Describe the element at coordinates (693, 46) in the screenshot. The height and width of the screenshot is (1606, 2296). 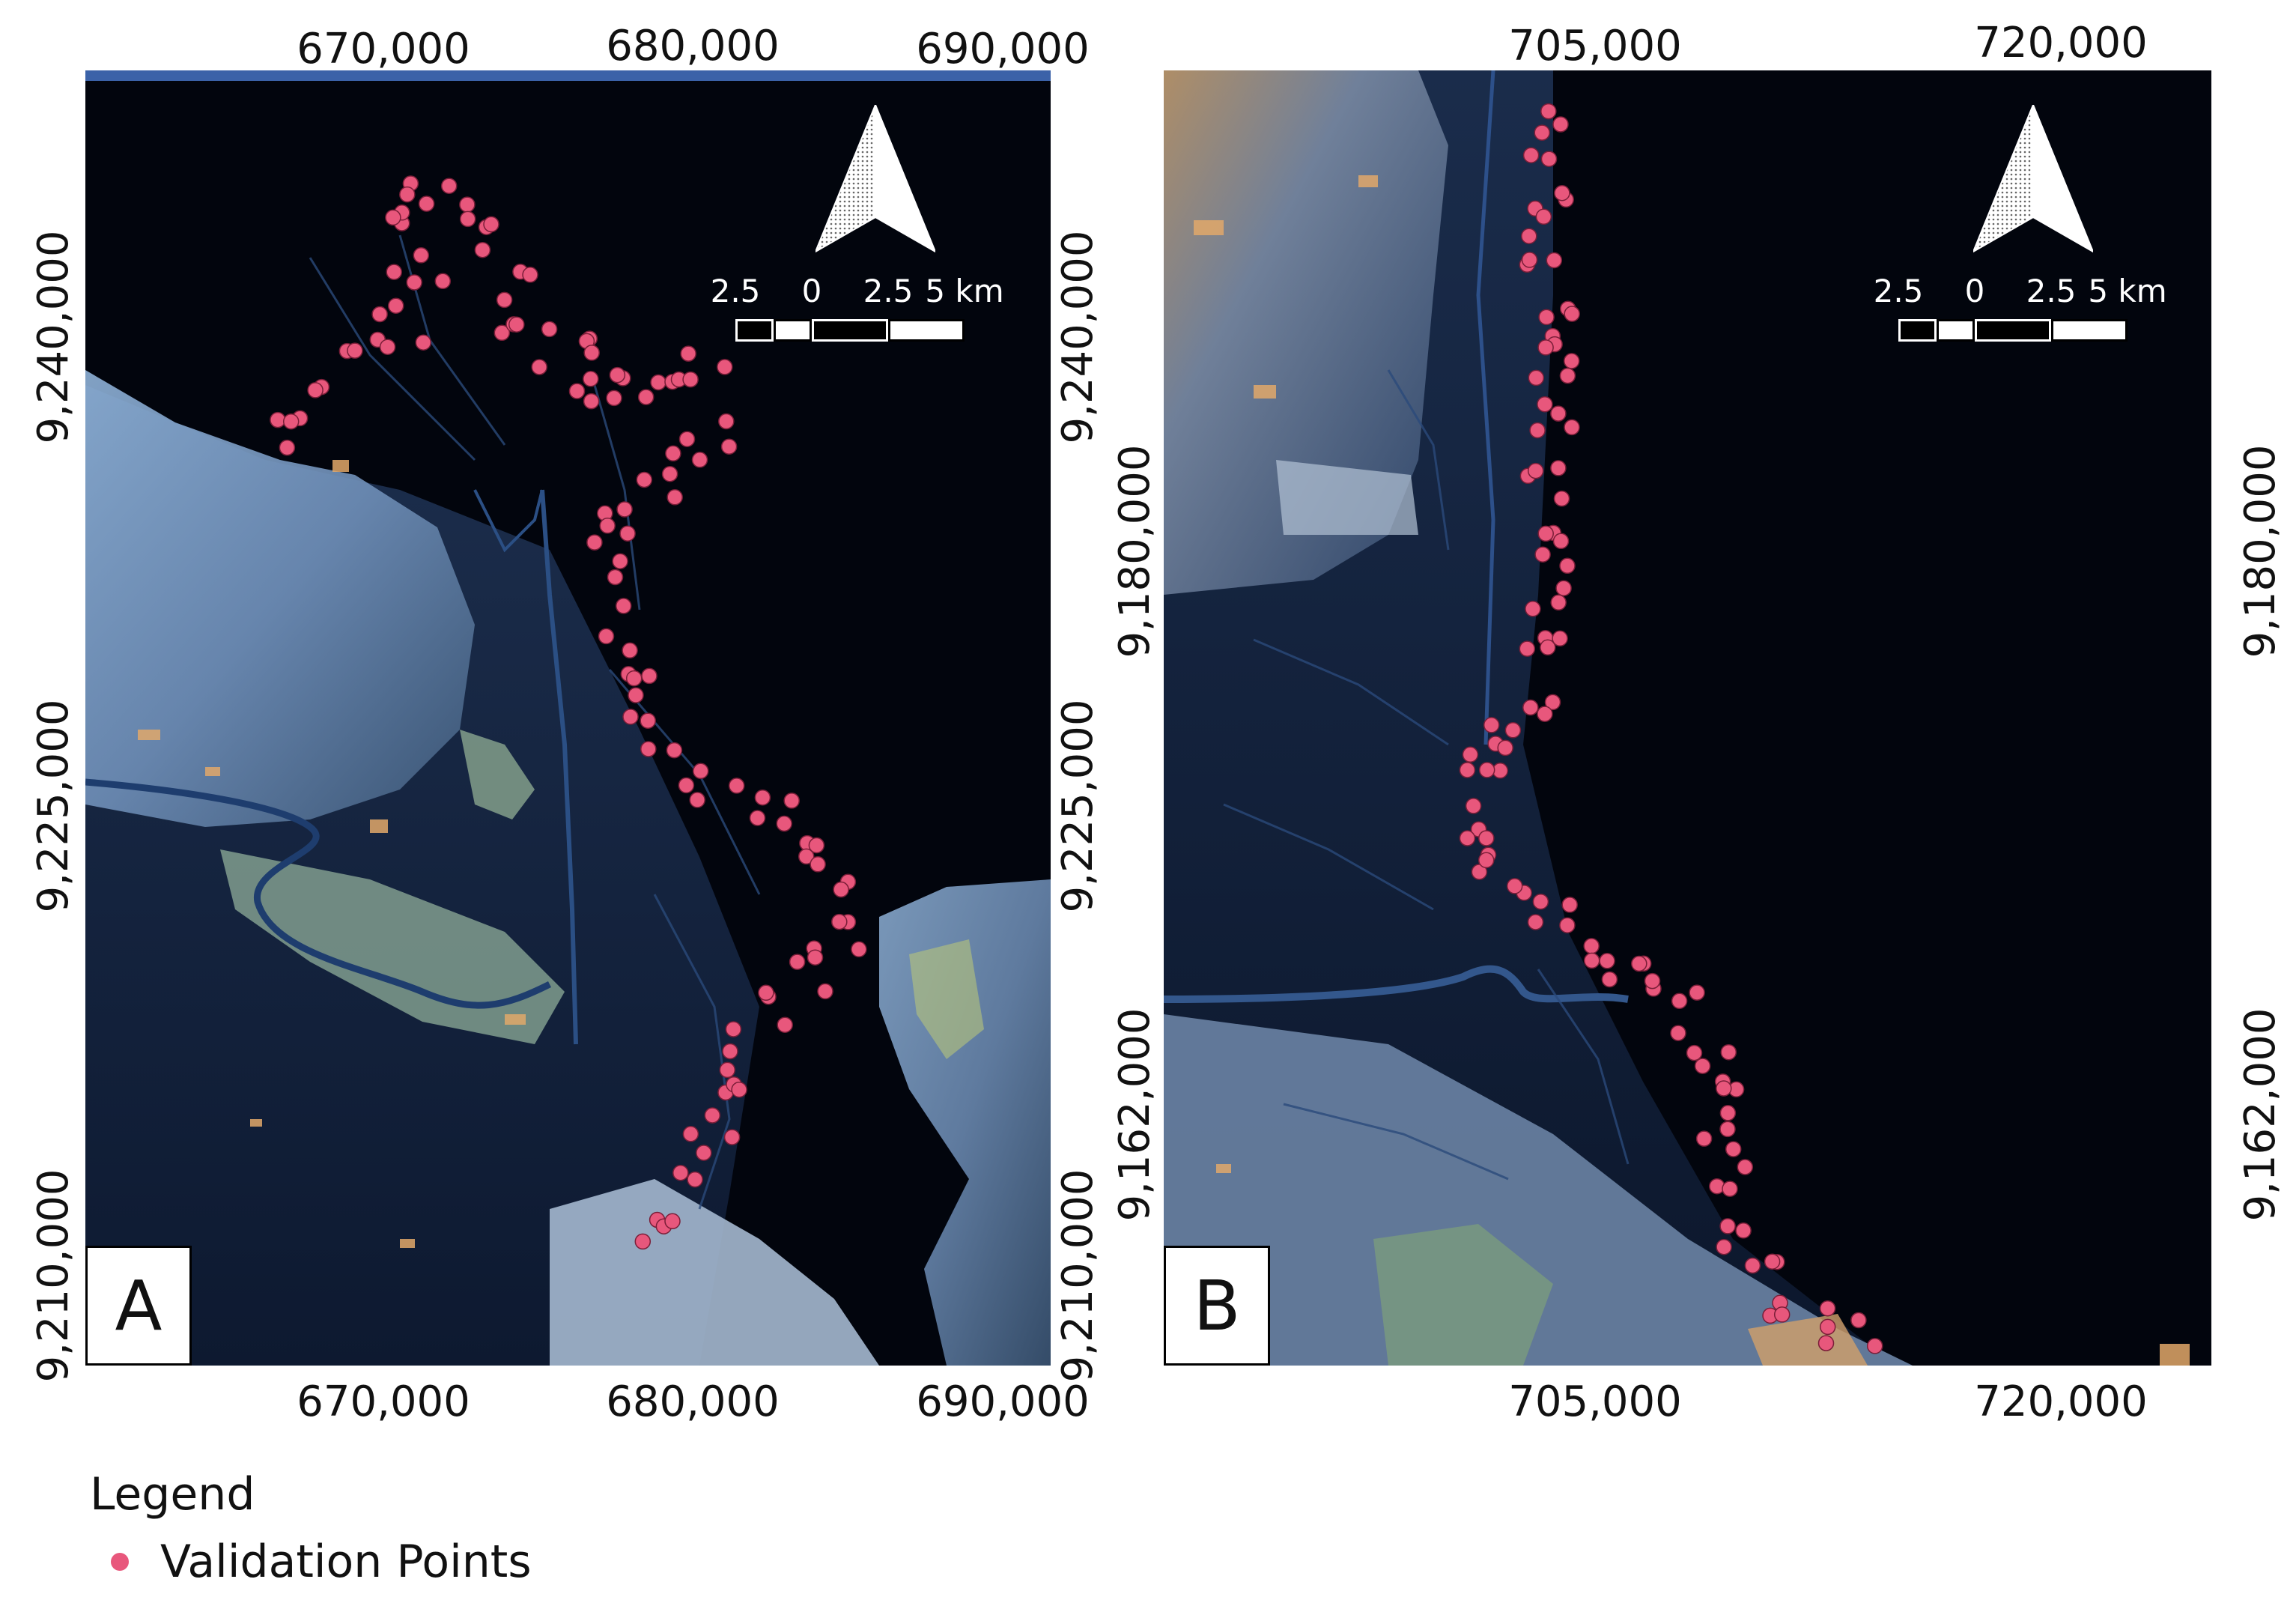
I see `map-a-top-tick-680000: 680,000` at that location.